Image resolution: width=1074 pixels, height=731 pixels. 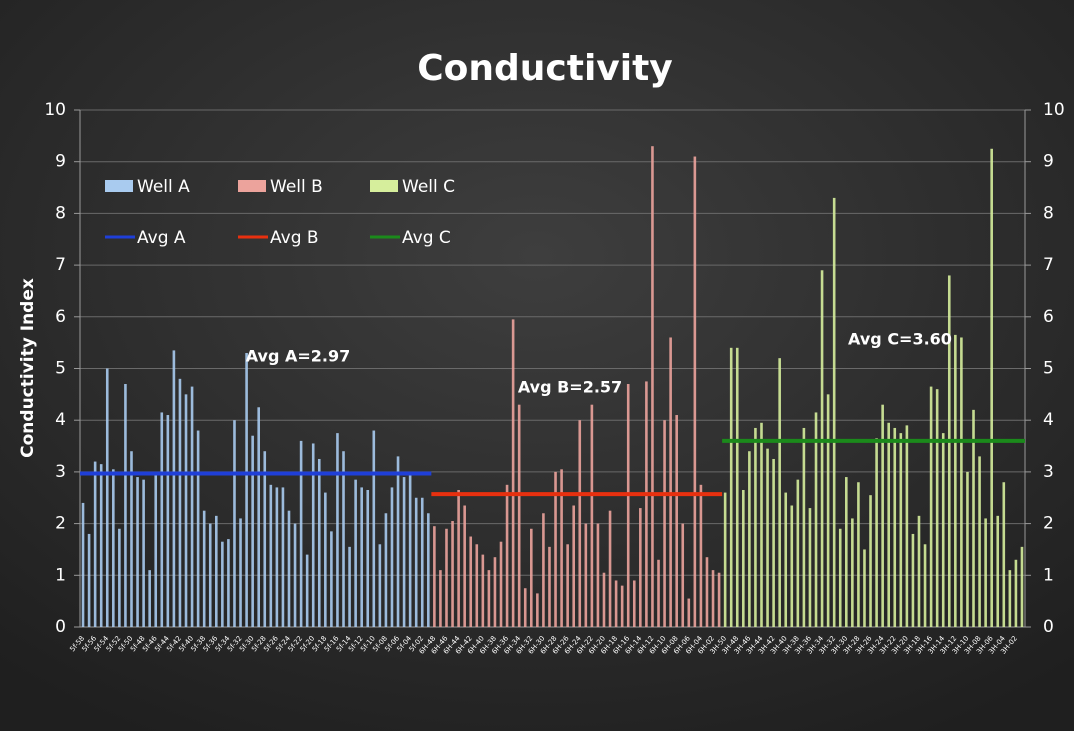 I want to click on y2-tick-label: 1, so click(x=1048, y=575).